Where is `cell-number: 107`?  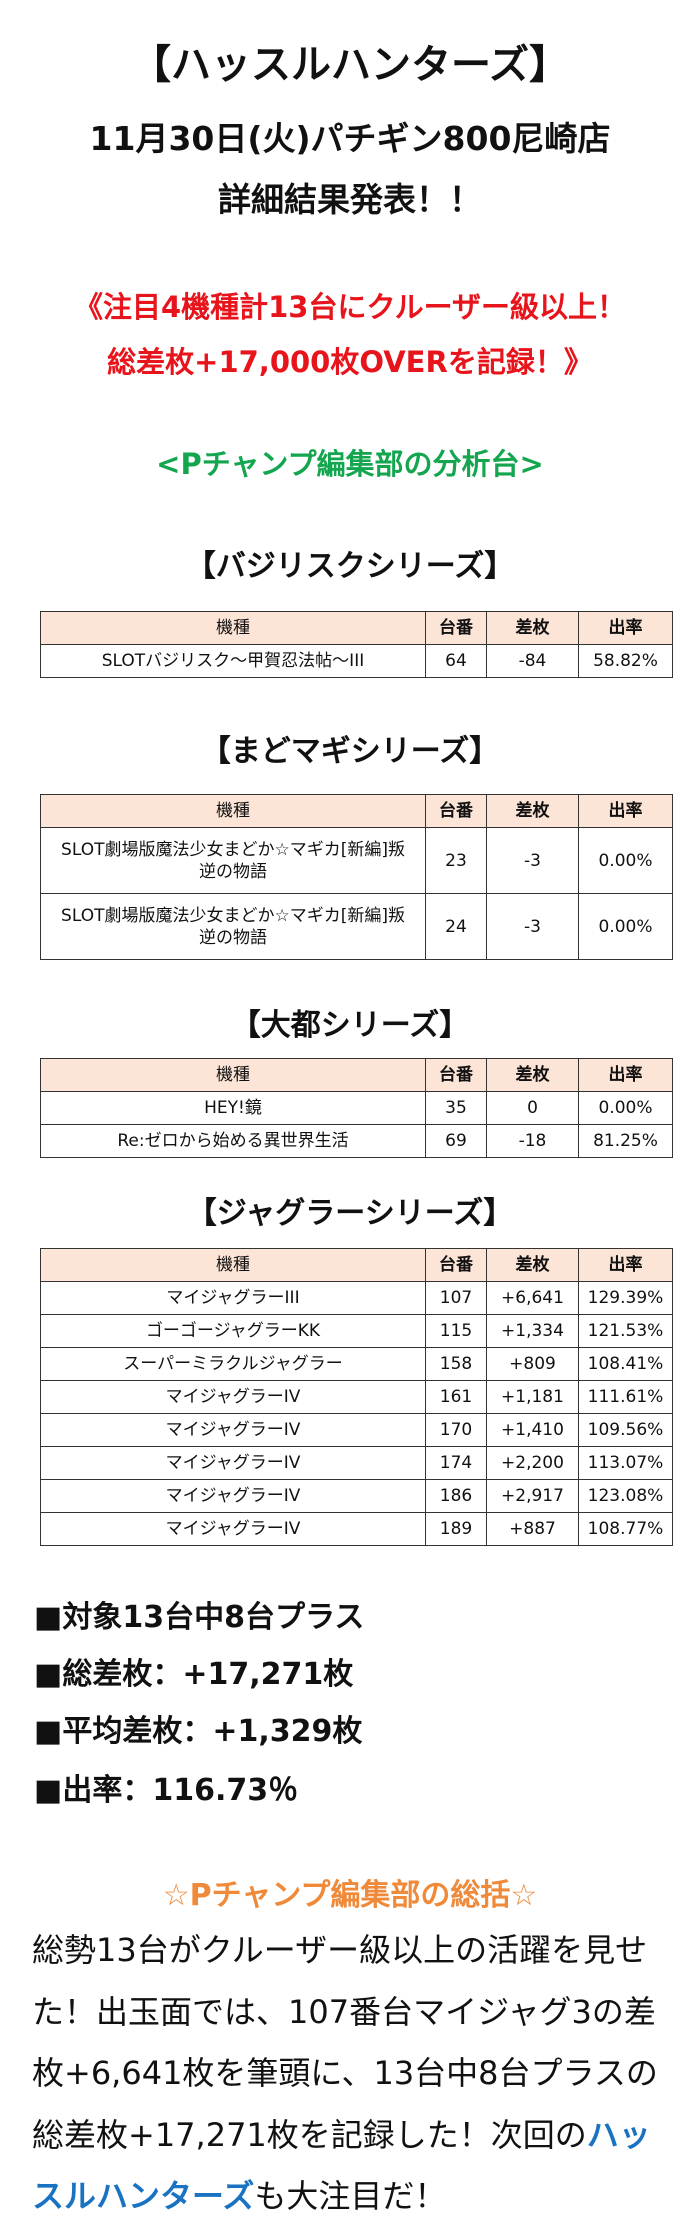 cell-number: 107 is located at coordinates (456, 1298).